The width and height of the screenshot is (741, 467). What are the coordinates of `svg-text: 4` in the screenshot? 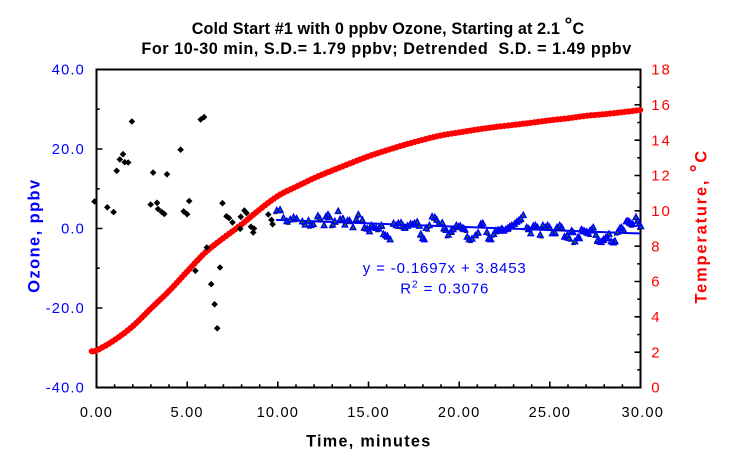 It's located at (656, 317).